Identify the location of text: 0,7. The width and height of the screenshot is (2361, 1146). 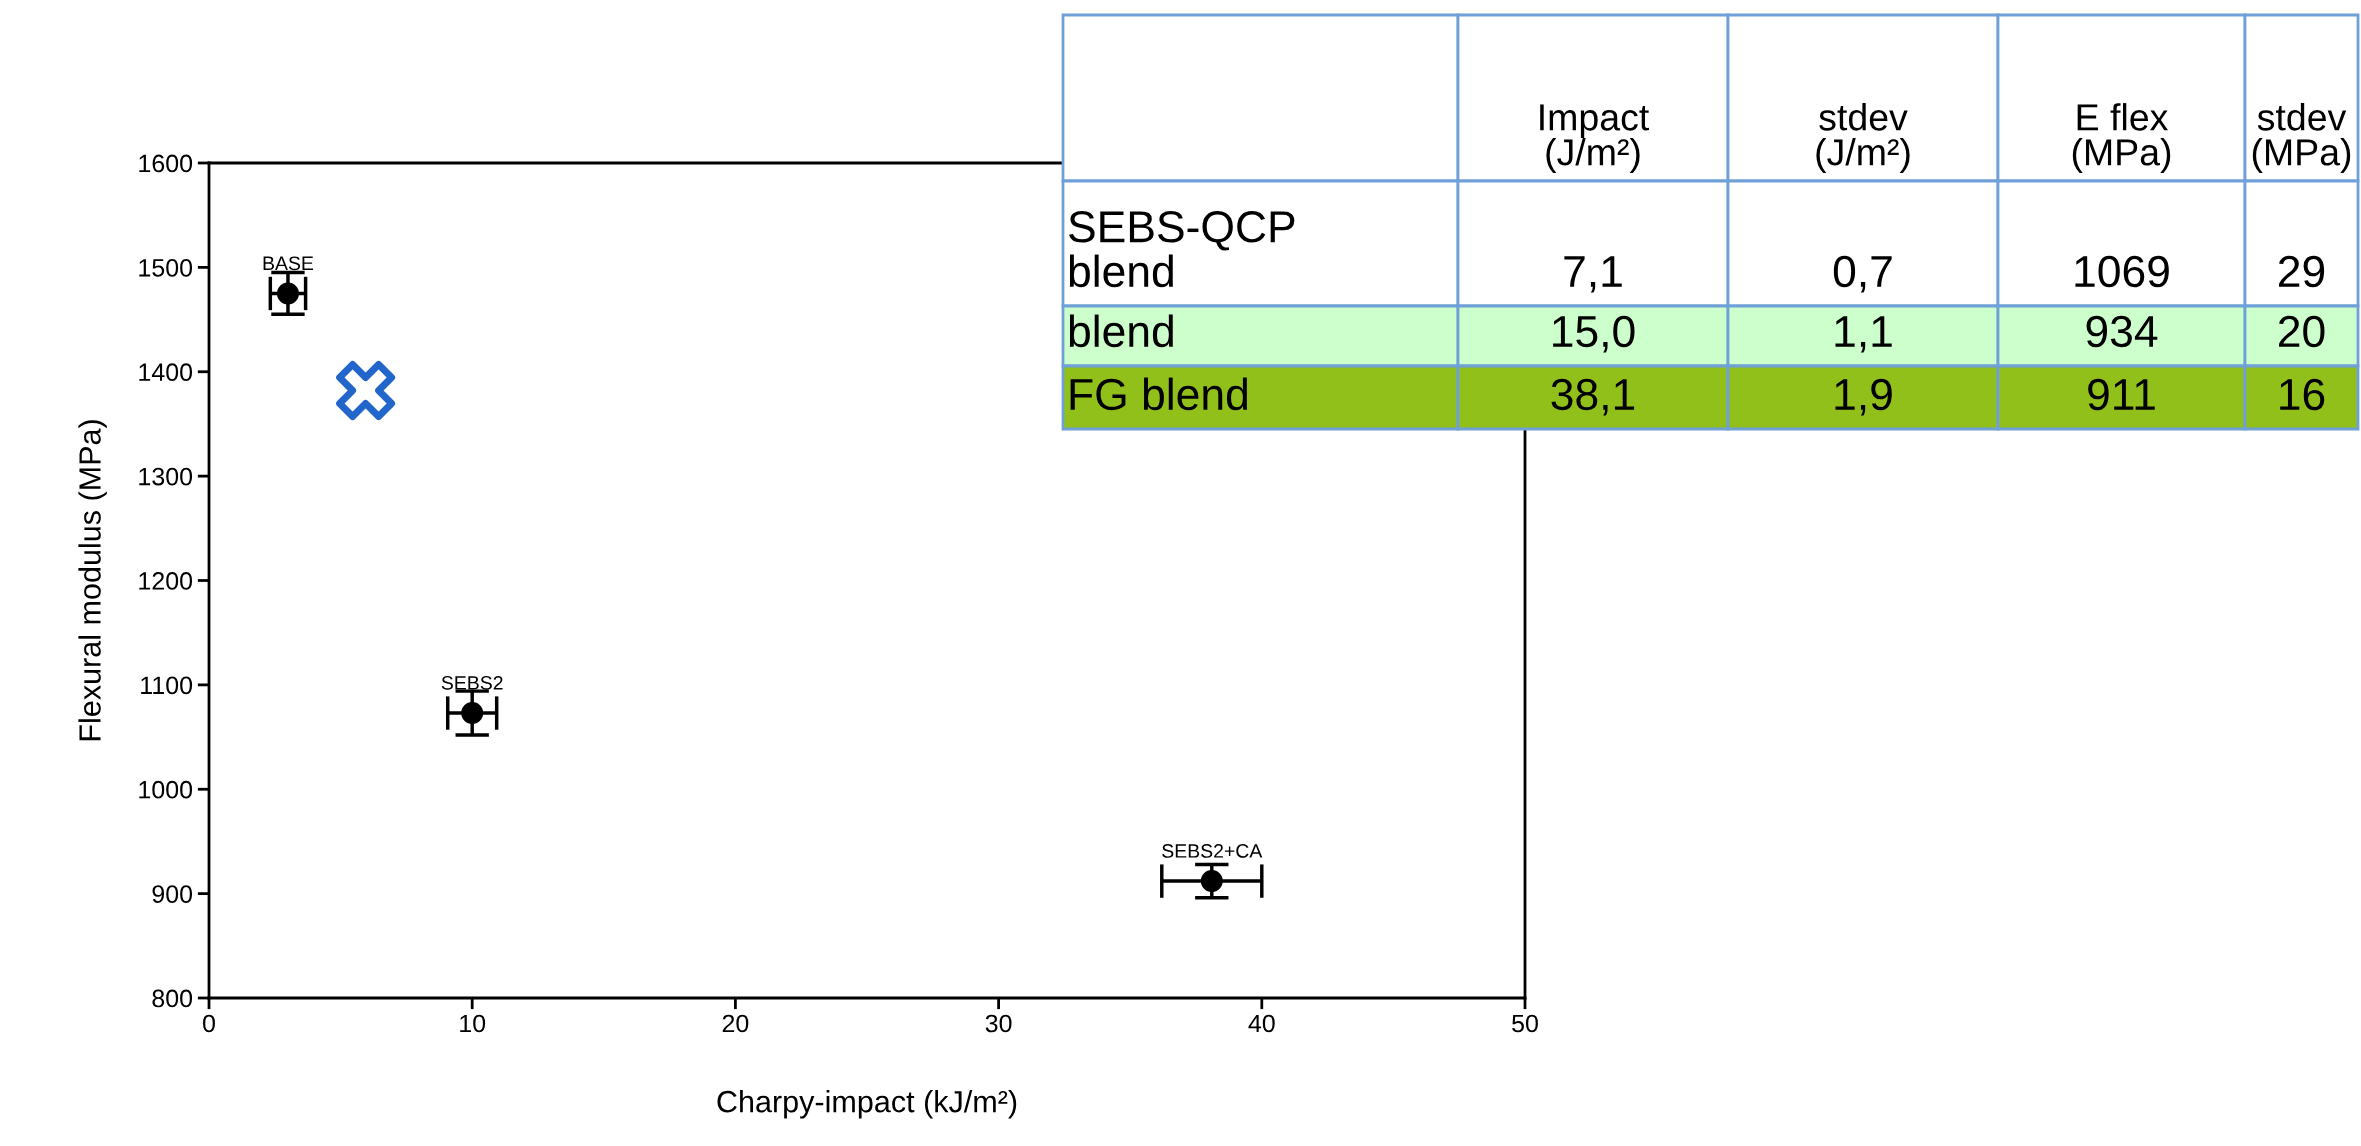
(1862, 274).